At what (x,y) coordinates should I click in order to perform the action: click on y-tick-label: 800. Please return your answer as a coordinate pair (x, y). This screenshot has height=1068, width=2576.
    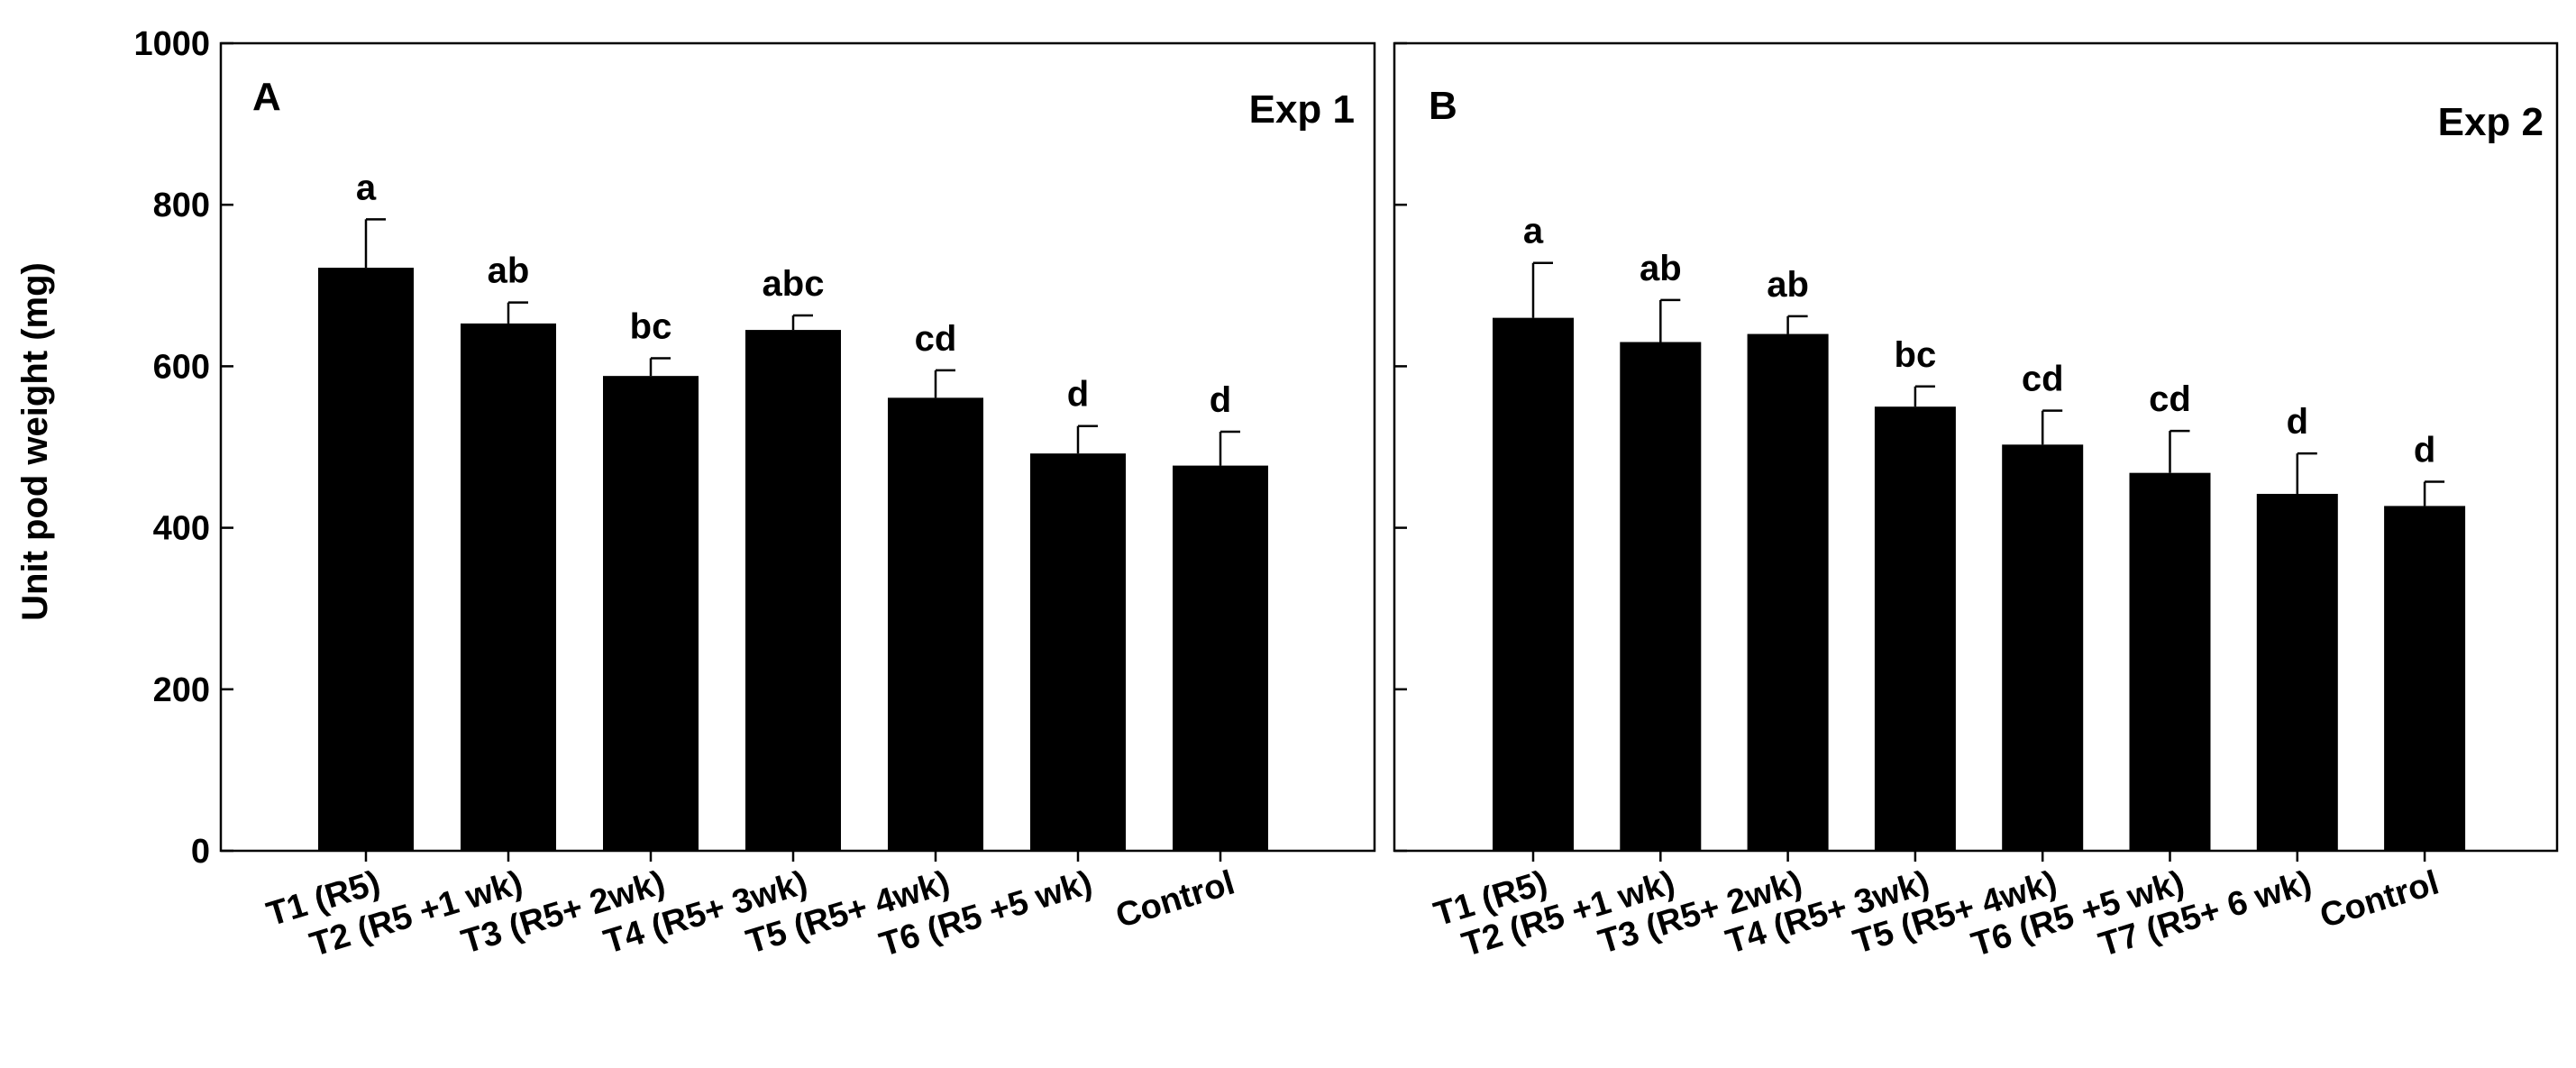
    Looking at the image, I should click on (181, 205).